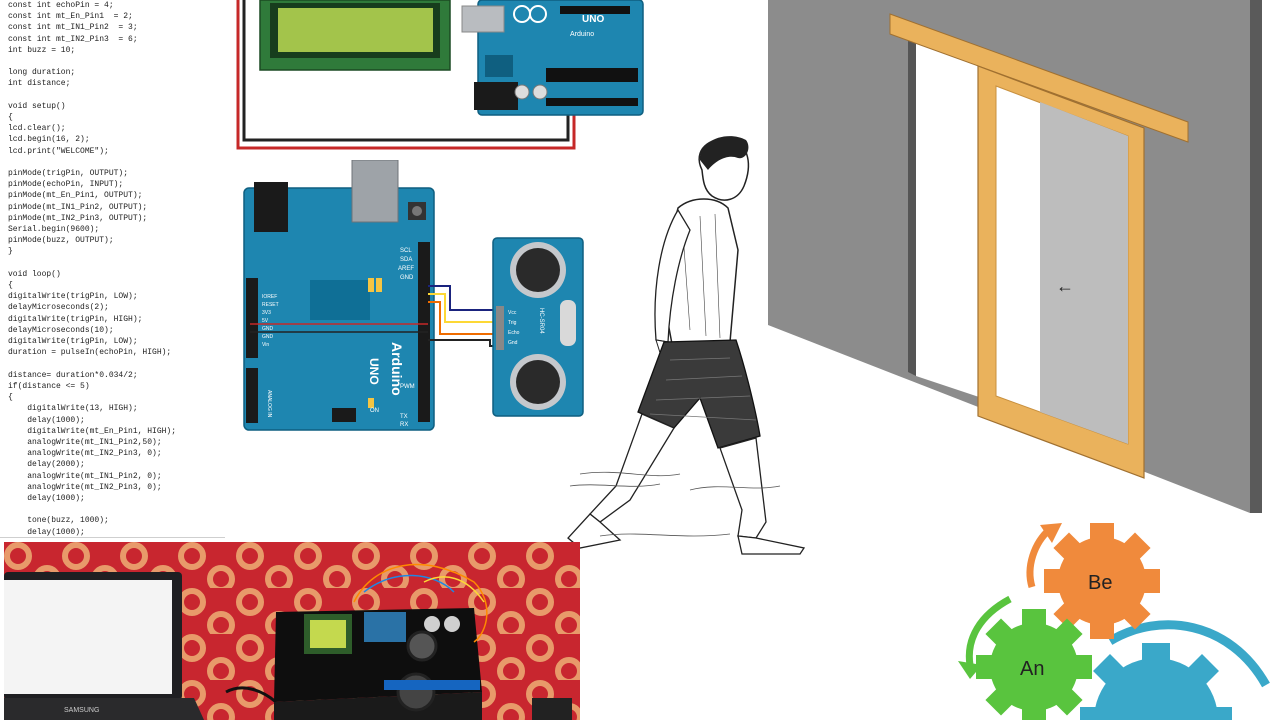  I want to click on ultrasonic-sensor: Vcc Trig Echo Gnd HC-SR04, so click(538, 327).